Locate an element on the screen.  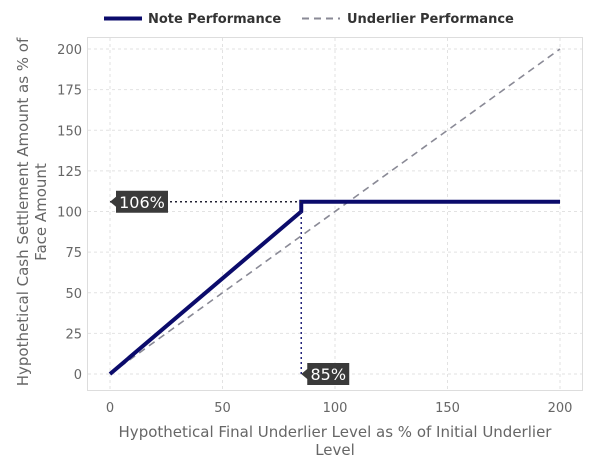
x-tick-label-200: 200 is located at coordinates (560, 408).